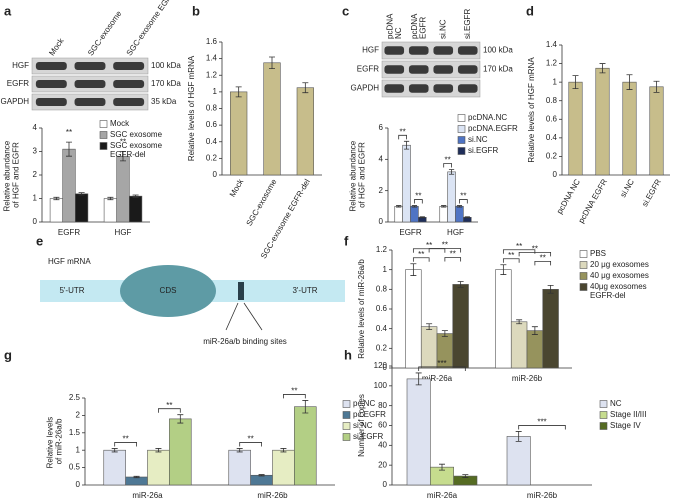  I want to click on legend-label: SGC exosome EGFR-del, so click(137, 150).